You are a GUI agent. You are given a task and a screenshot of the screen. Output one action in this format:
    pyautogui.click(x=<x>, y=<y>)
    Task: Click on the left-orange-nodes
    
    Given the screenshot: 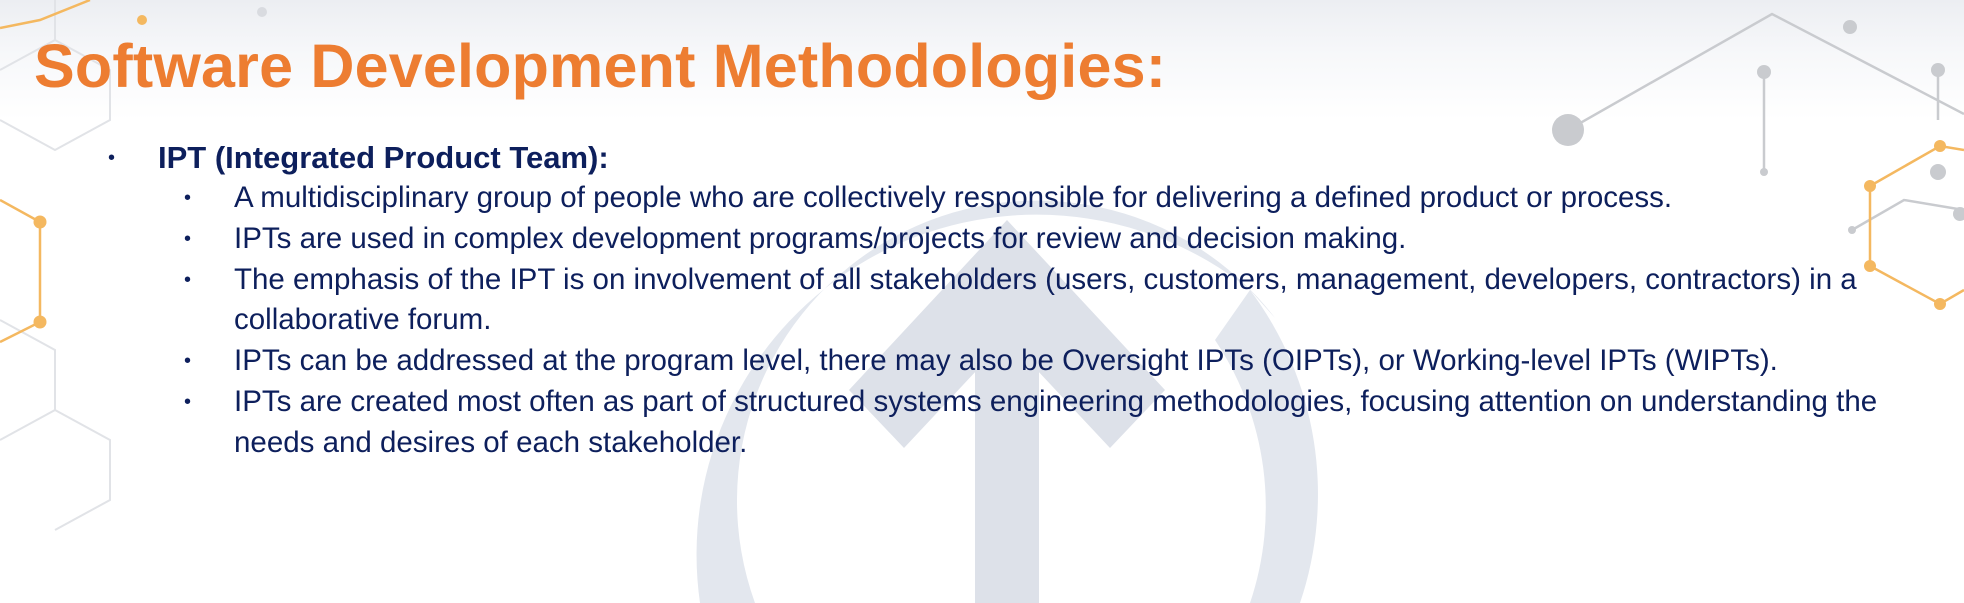 What is the action you would take?
    pyautogui.click(x=90, y=172)
    